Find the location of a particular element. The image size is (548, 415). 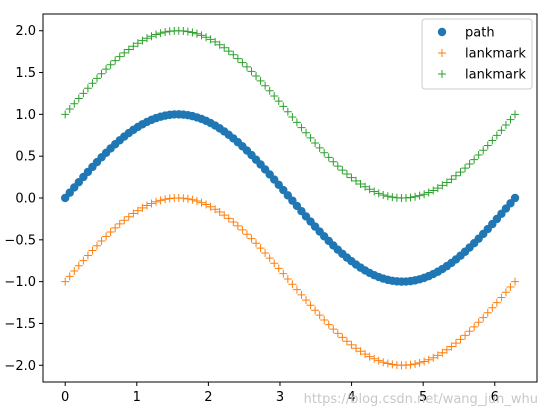

watermark-text: https://blog.csdn.net/wang_jun_whu is located at coordinates (421, 399).